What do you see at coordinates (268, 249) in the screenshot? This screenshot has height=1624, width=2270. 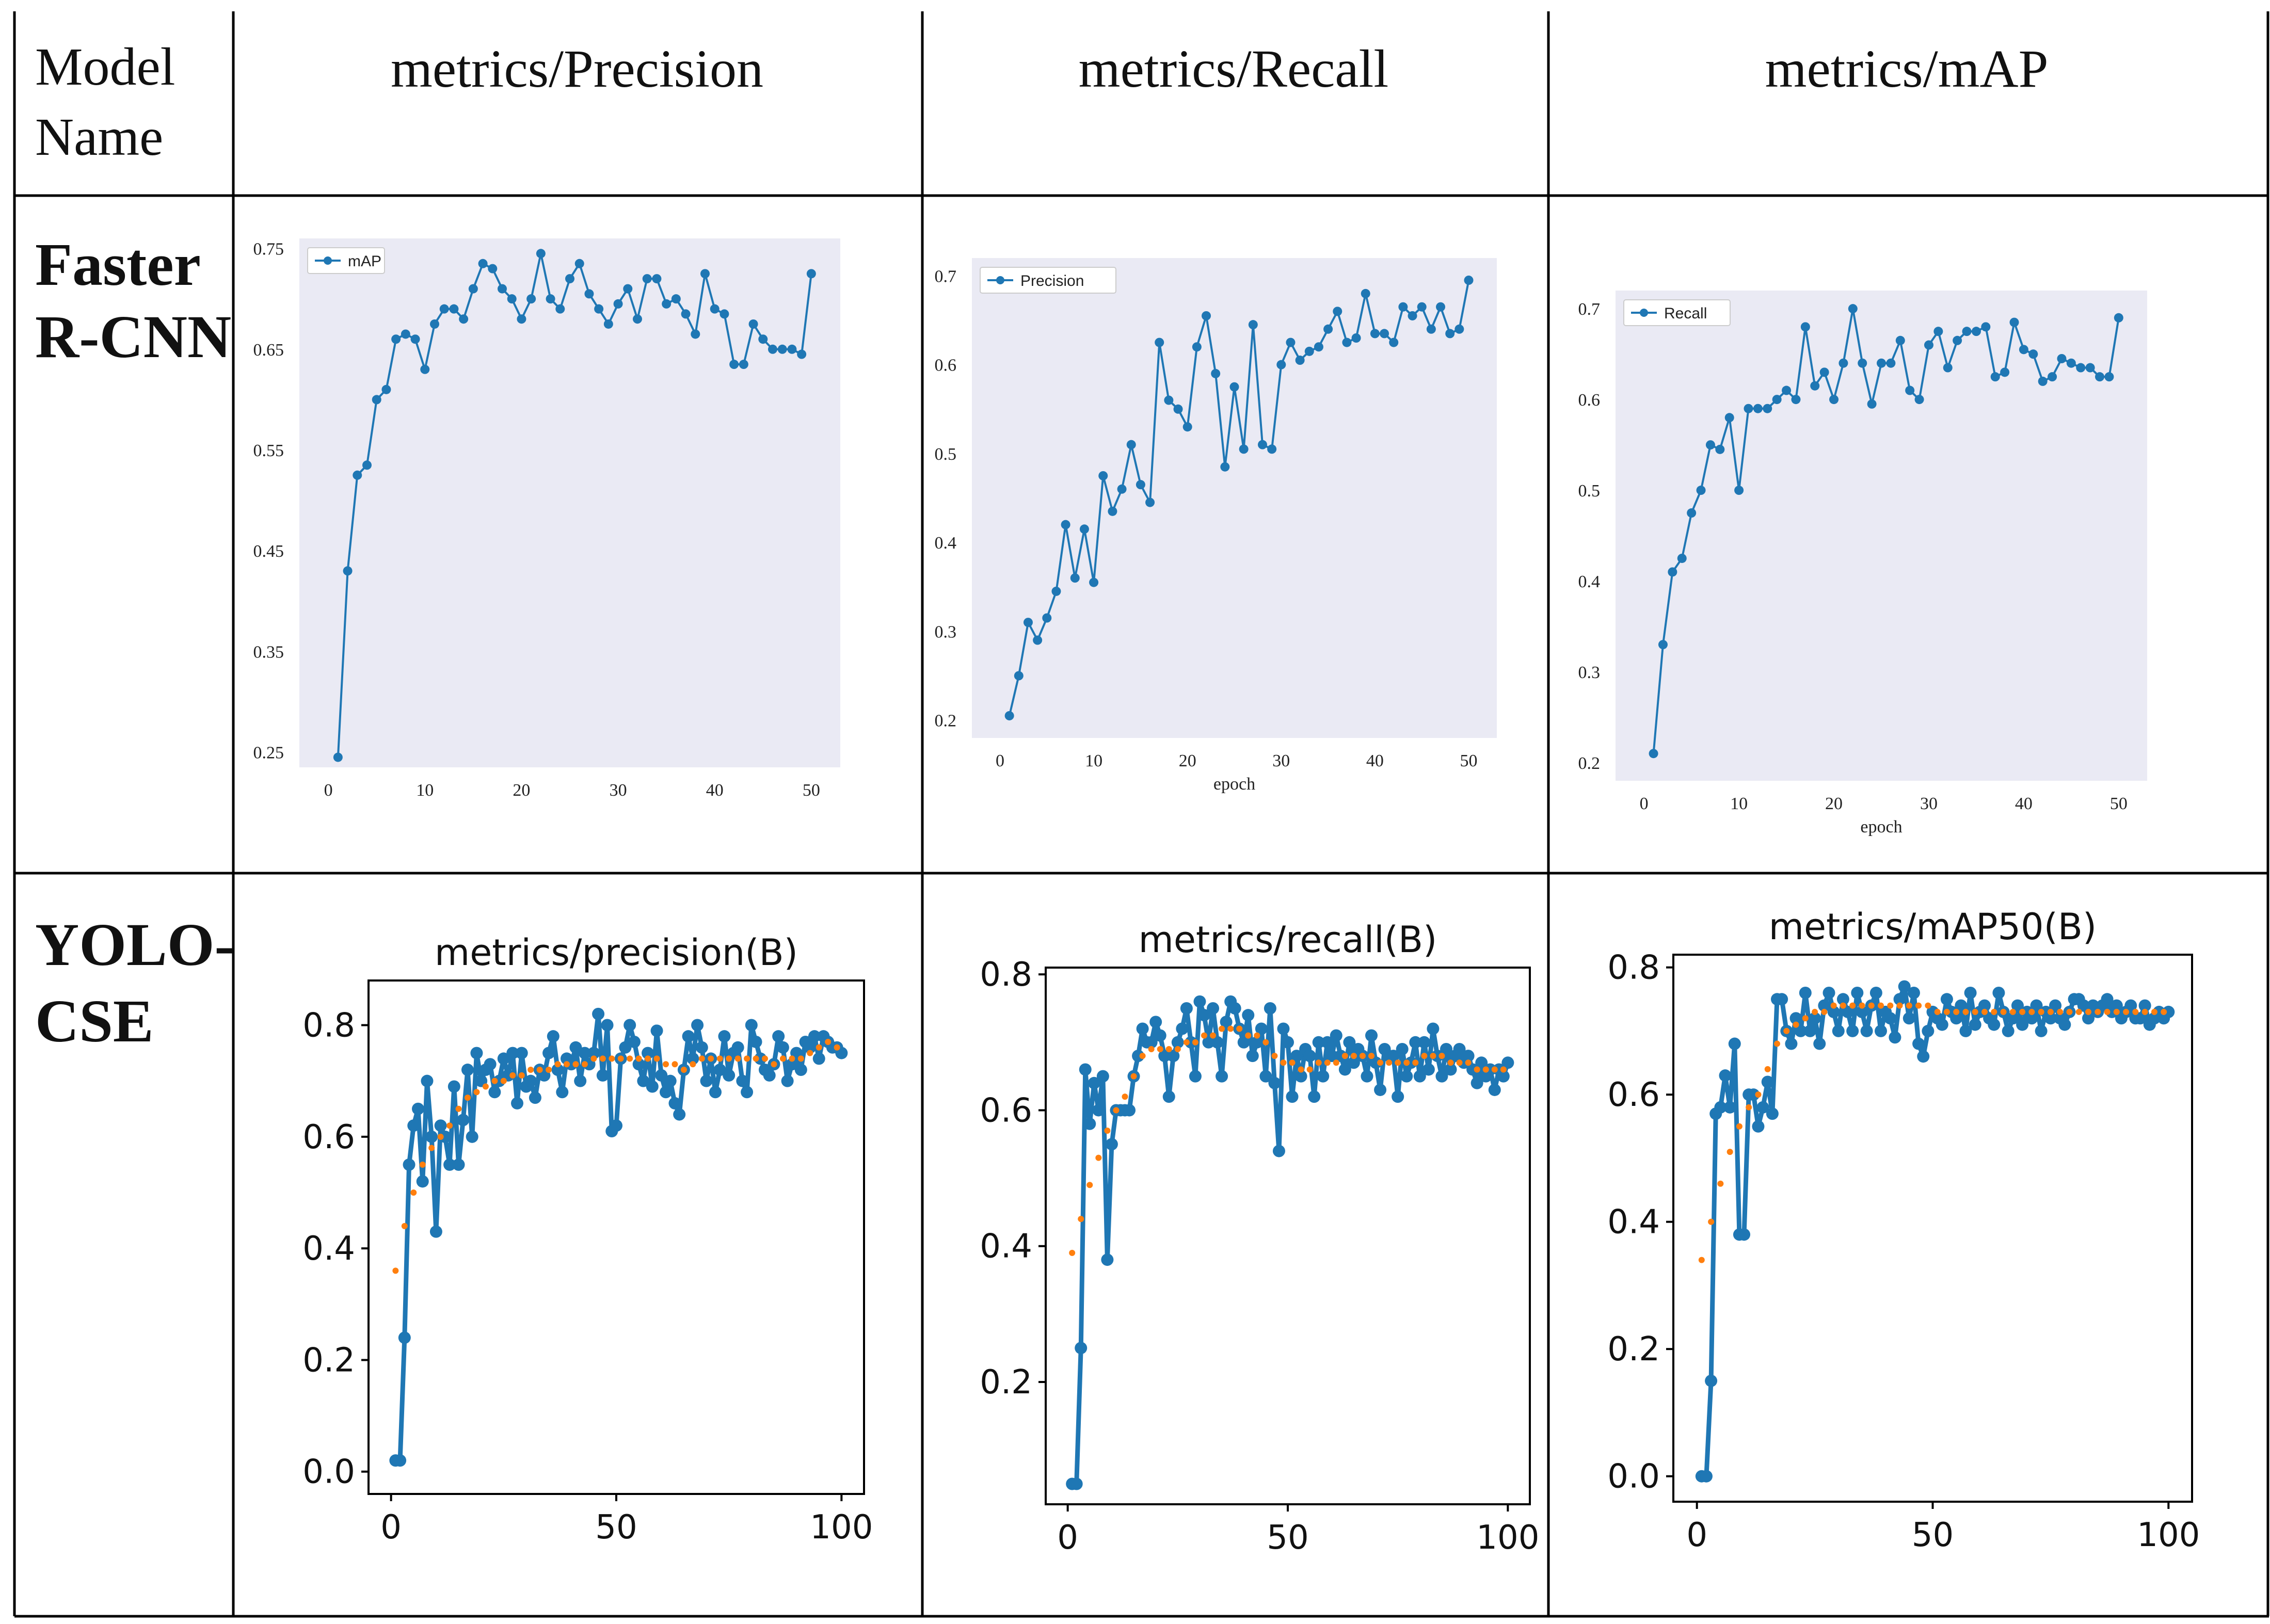 I see `y-tick-label: 0.75` at bounding box center [268, 249].